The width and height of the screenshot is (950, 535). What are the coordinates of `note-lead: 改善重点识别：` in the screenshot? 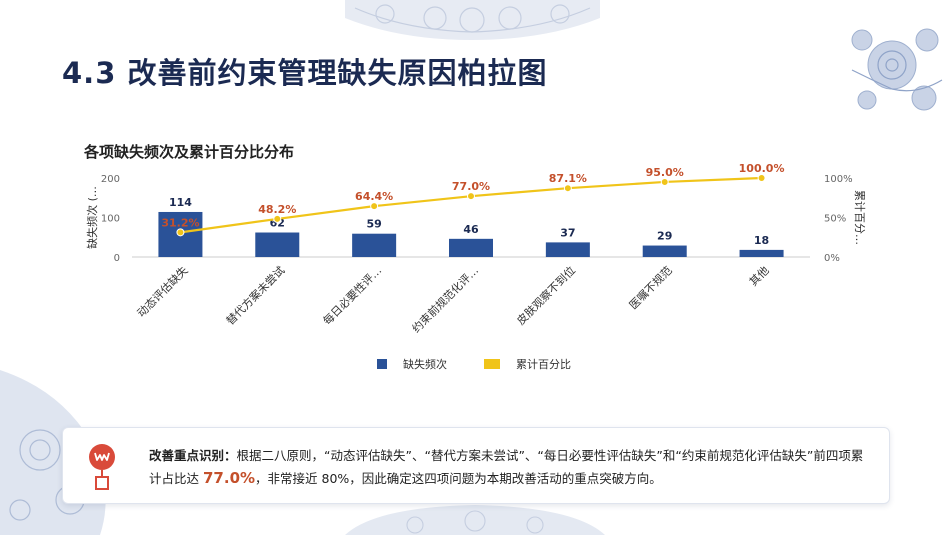 It's located at (193, 455).